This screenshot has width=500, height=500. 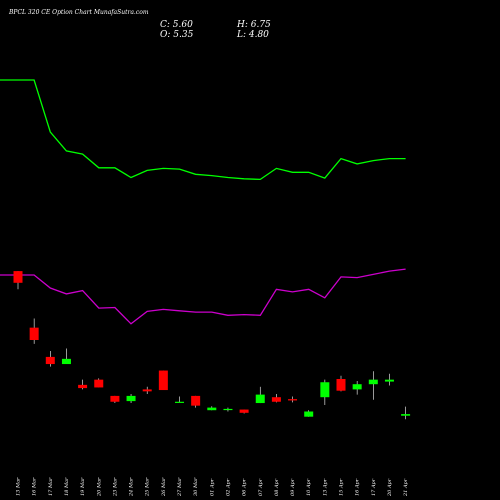 I want to click on x-tick-label: 27 Mar, so click(x=180, y=487).